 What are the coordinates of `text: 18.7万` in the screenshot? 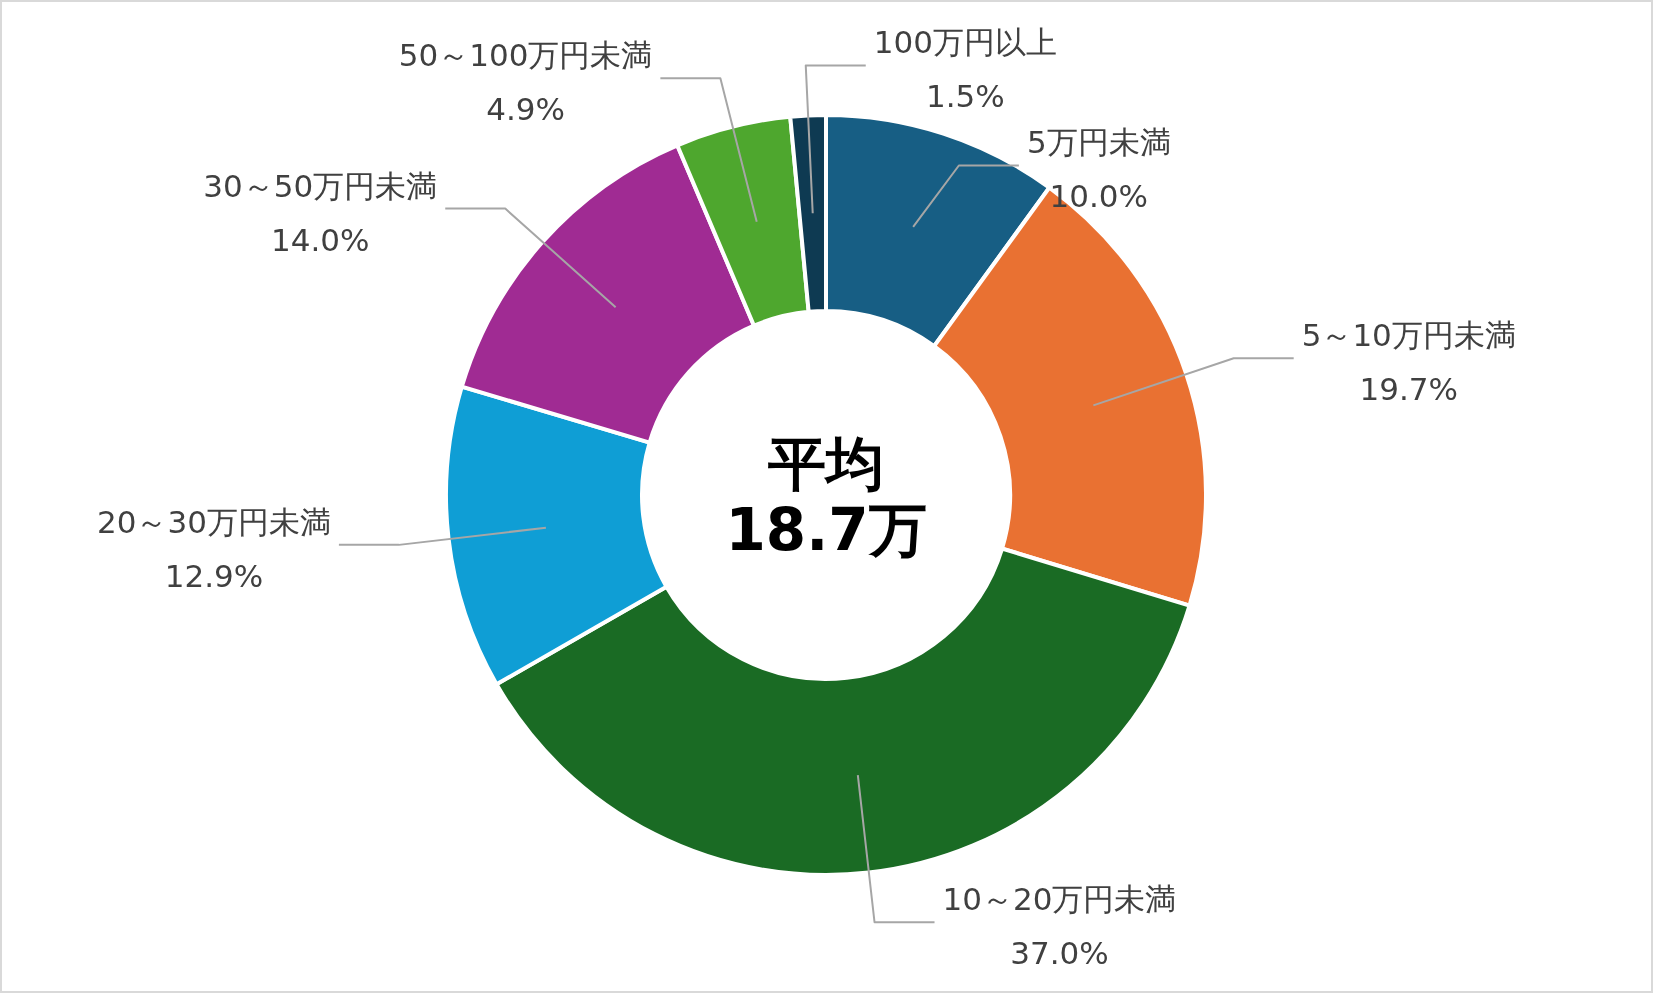 It's located at (826, 530).